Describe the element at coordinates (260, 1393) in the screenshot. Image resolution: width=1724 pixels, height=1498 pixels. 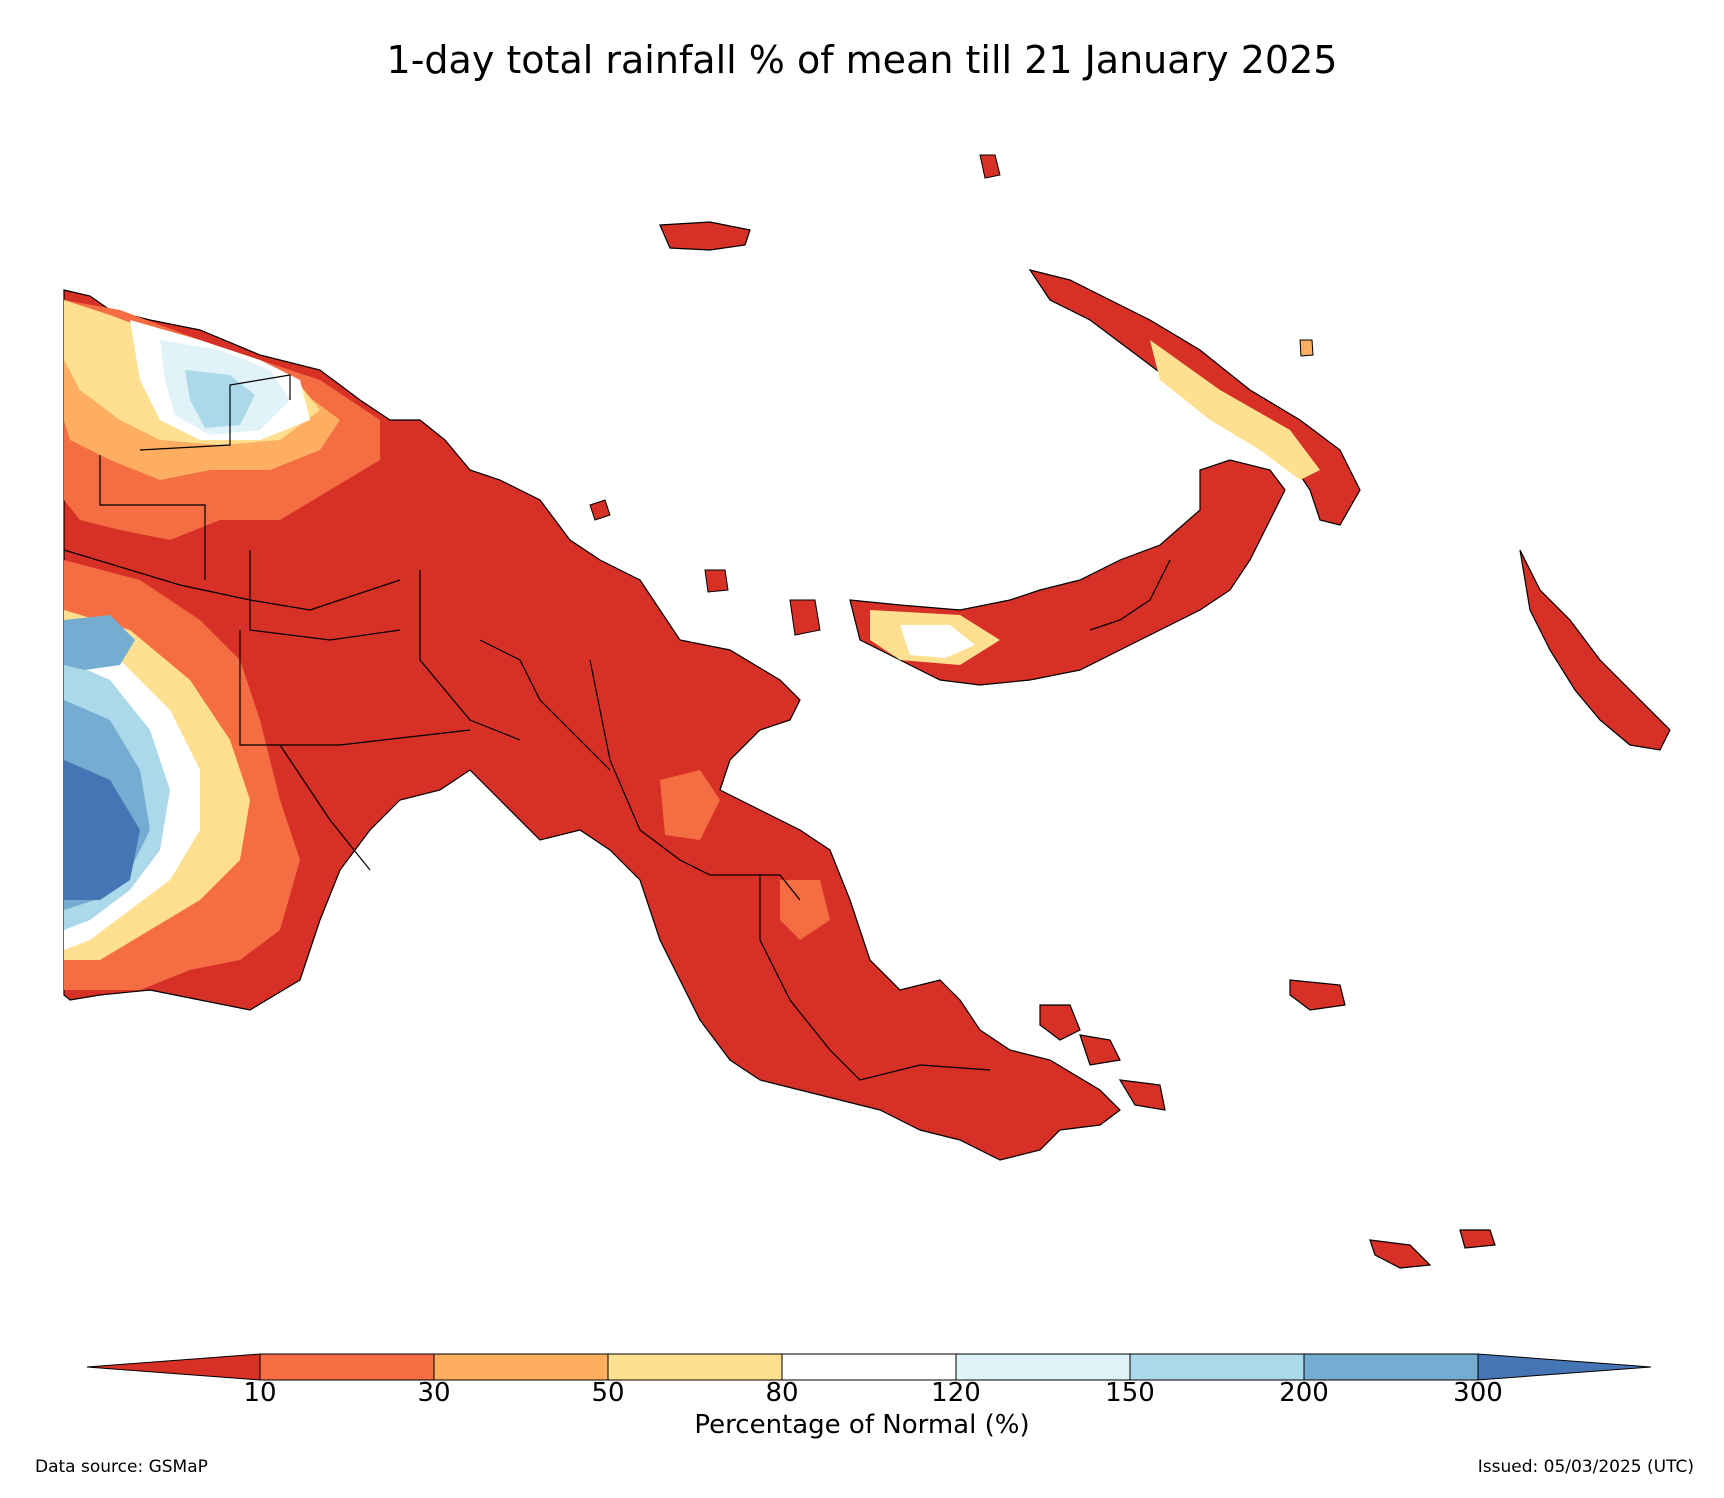
I see `colorbar-tick-10: 10` at that location.